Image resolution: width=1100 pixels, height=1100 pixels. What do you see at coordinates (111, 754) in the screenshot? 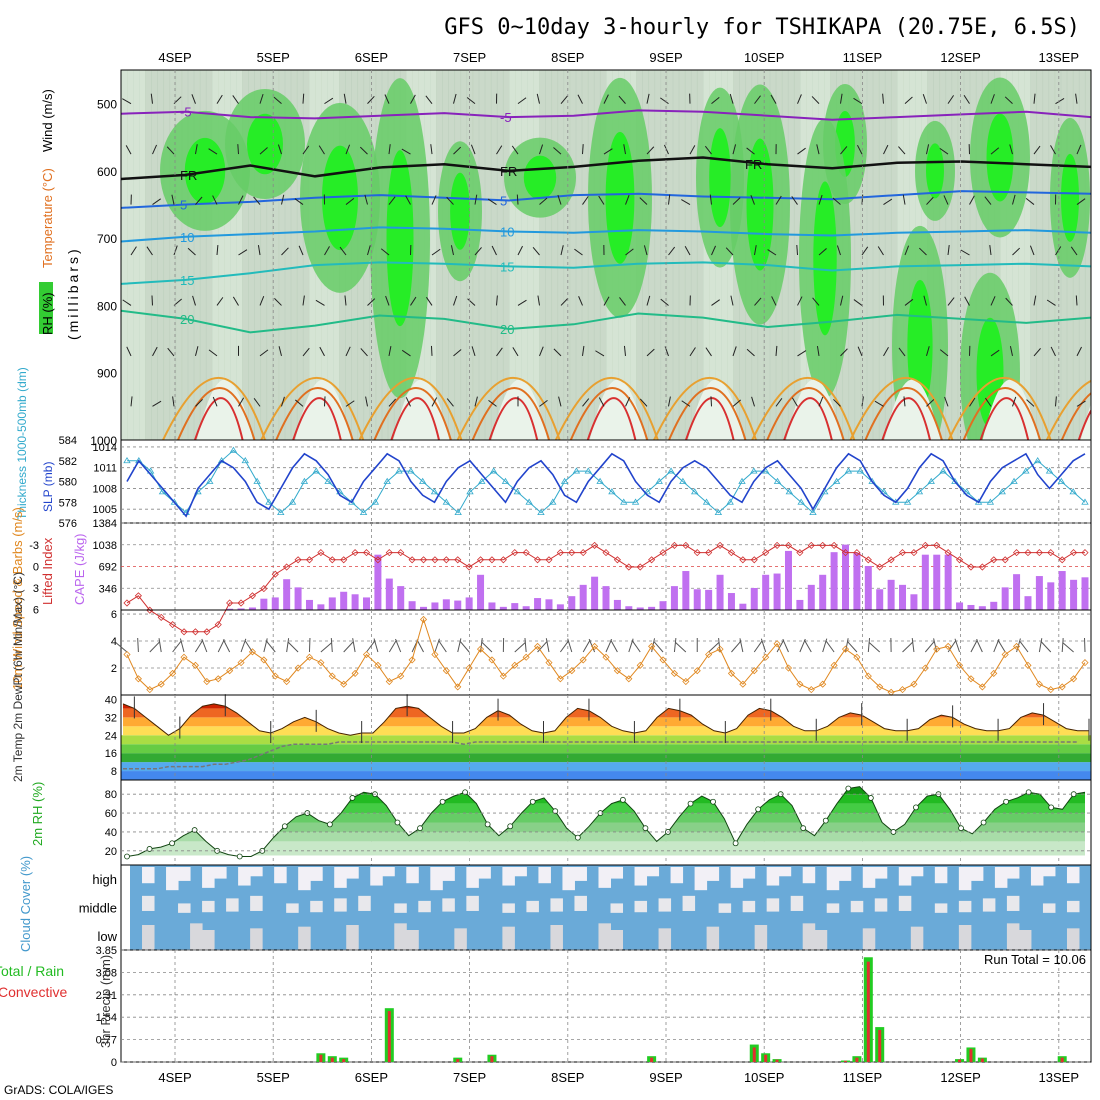
I see `temp-tick-label: 16` at bounding box center [111, 754].